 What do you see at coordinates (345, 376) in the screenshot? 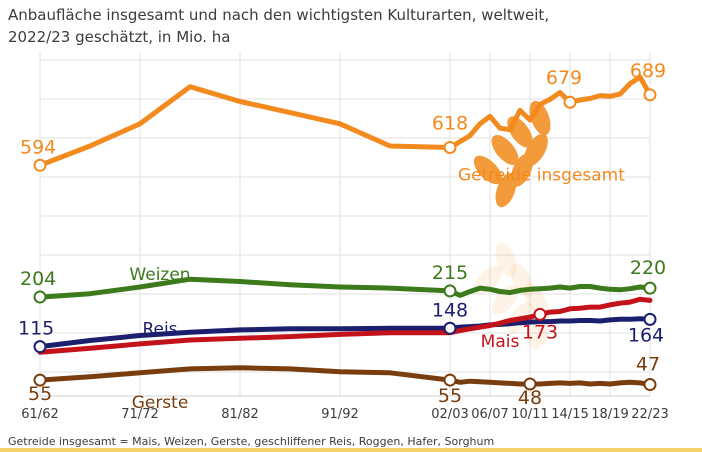
I see `series-line-gerste` at bounding box center [345, 376].